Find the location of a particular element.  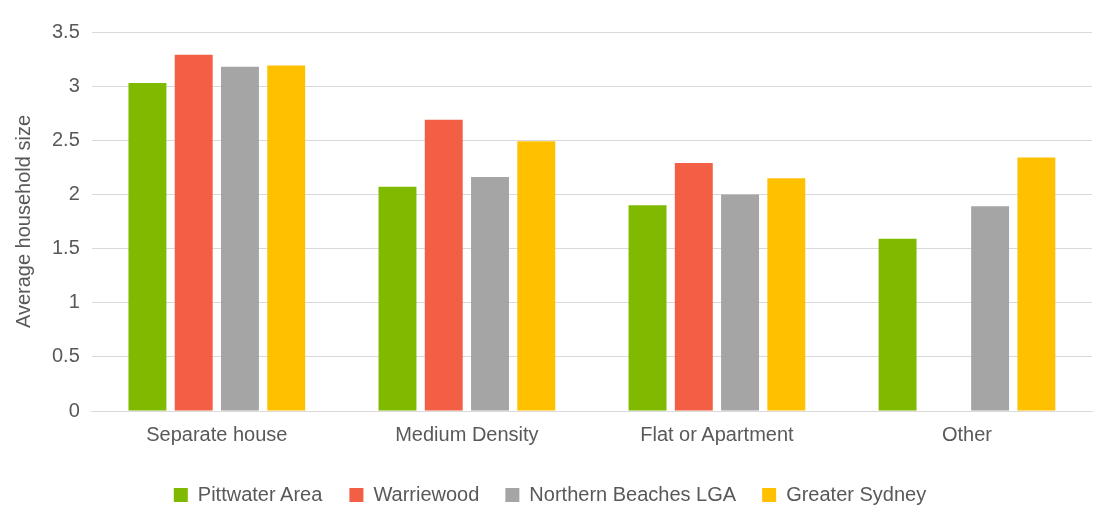

y-tick-label: 3.5 is located at coordinates (65, 30).